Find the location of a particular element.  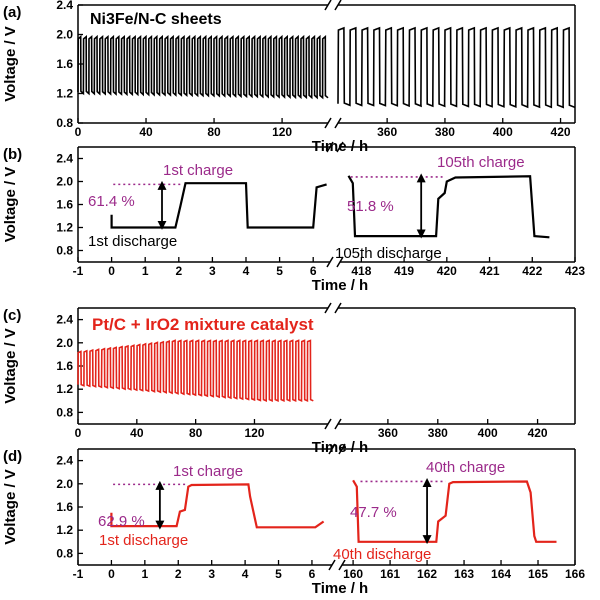

efficiency-label: 62.9 % is located at coordinates (121, 521).